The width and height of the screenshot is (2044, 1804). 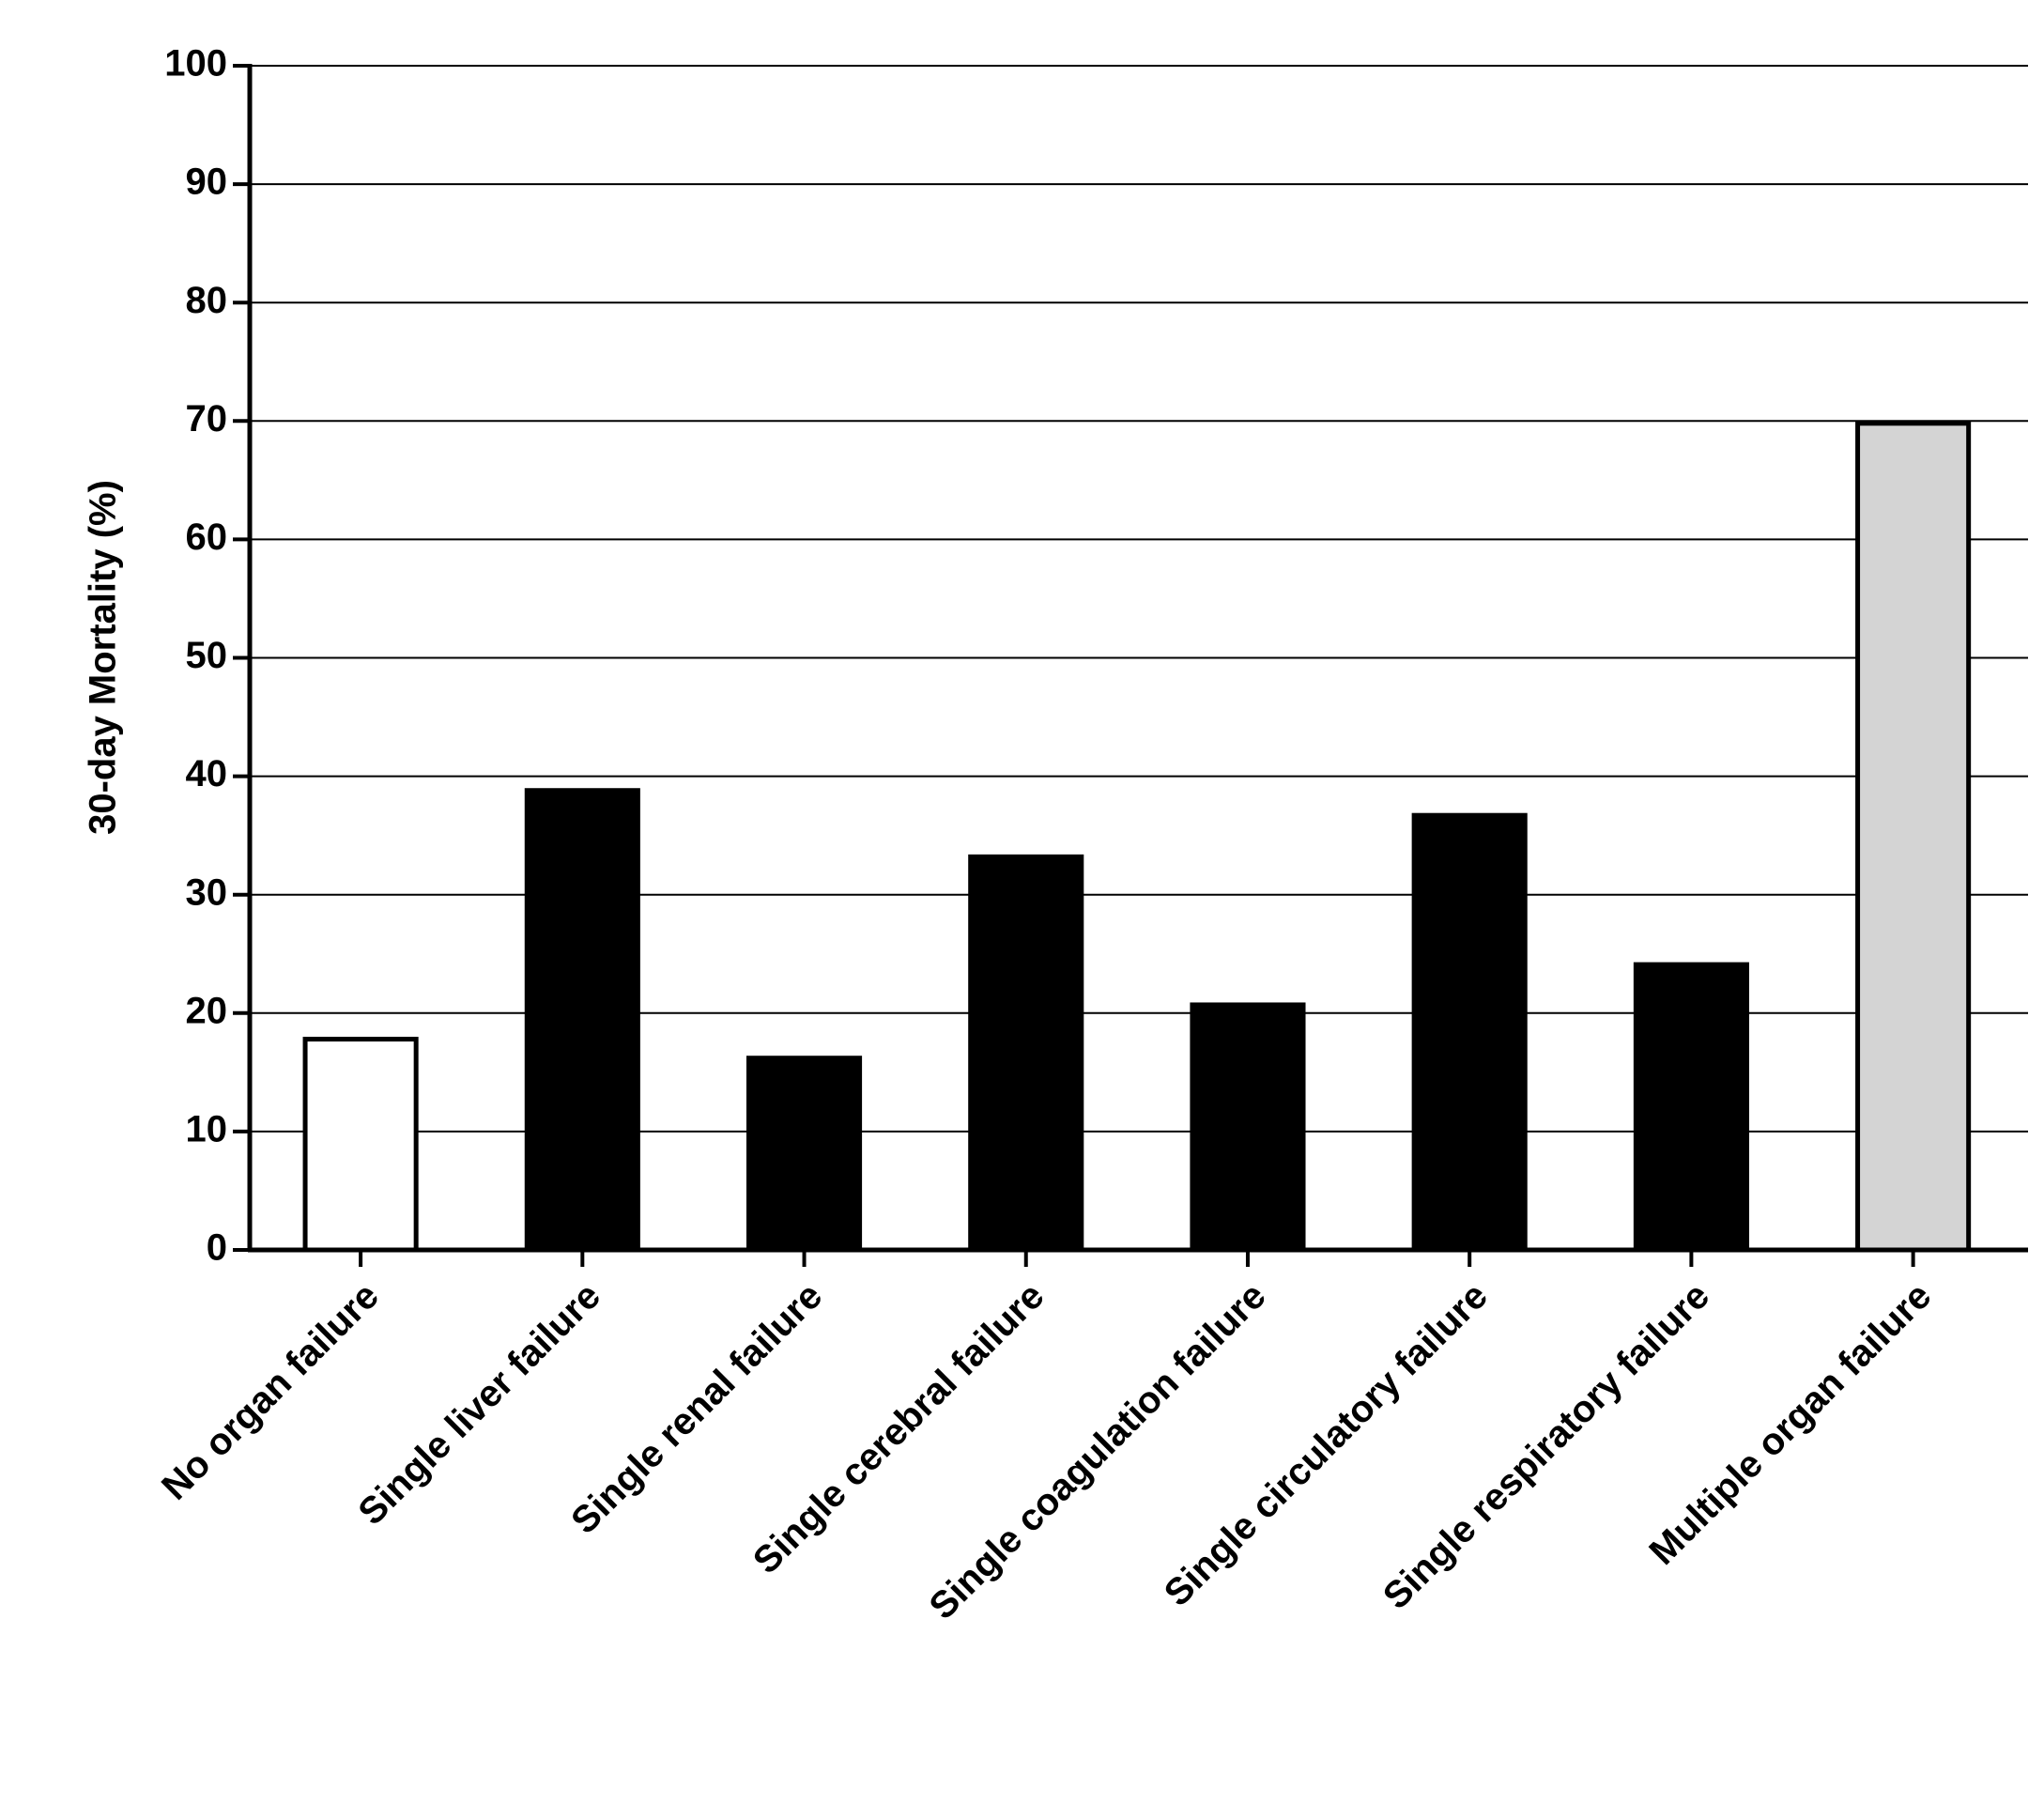 What do you see at coordinates (195, 64) in the screenshot?
I see `y-tick-label: 100` at bounding box center [195, 64].